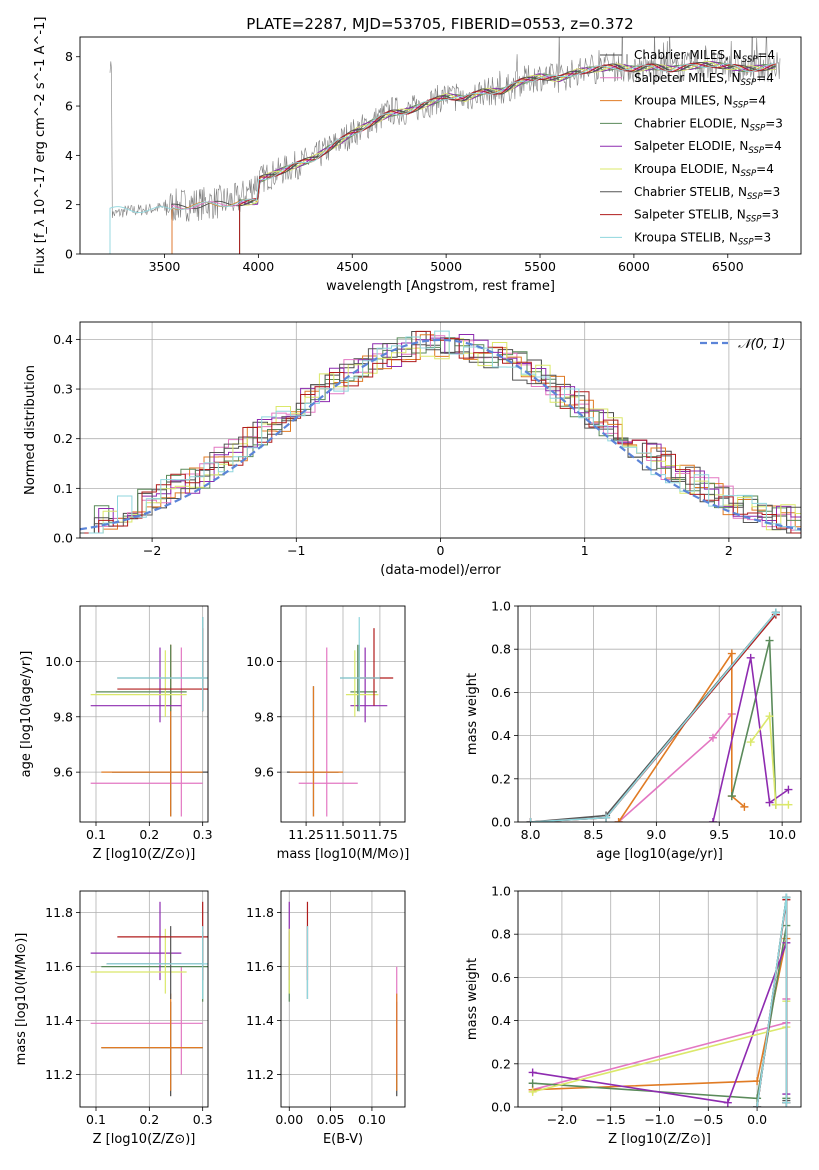  Describe the element at coordinates (63, 538) in the screenshot. I see `residuals-ytick-label: 0.0` at that location.